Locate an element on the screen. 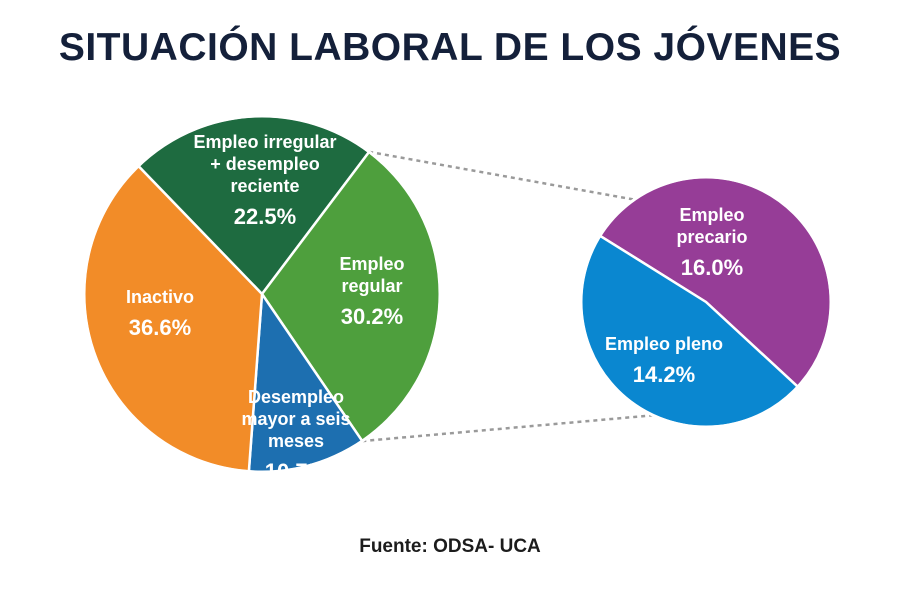 Image resolution: width=900 pixels, height=600 pixels. slice-label-line: Empleo irregular is located at coordinates (264, 142).